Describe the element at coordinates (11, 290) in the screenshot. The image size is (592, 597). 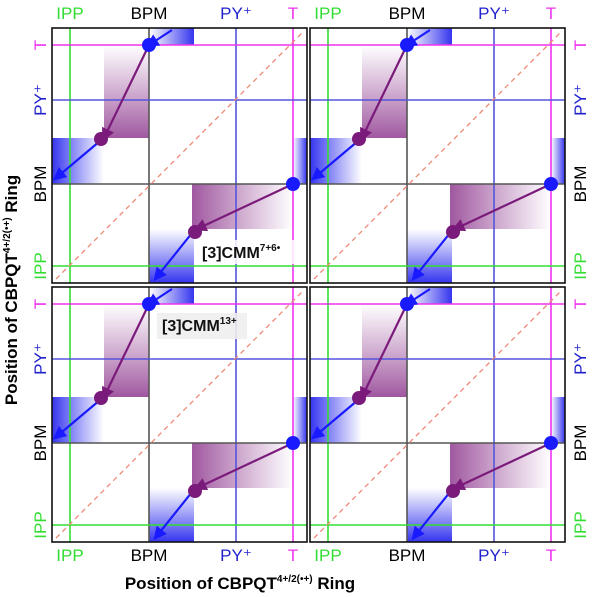
I see `y-axis-title: Position of CBPQT4+/2(•+) Ring` at that location.